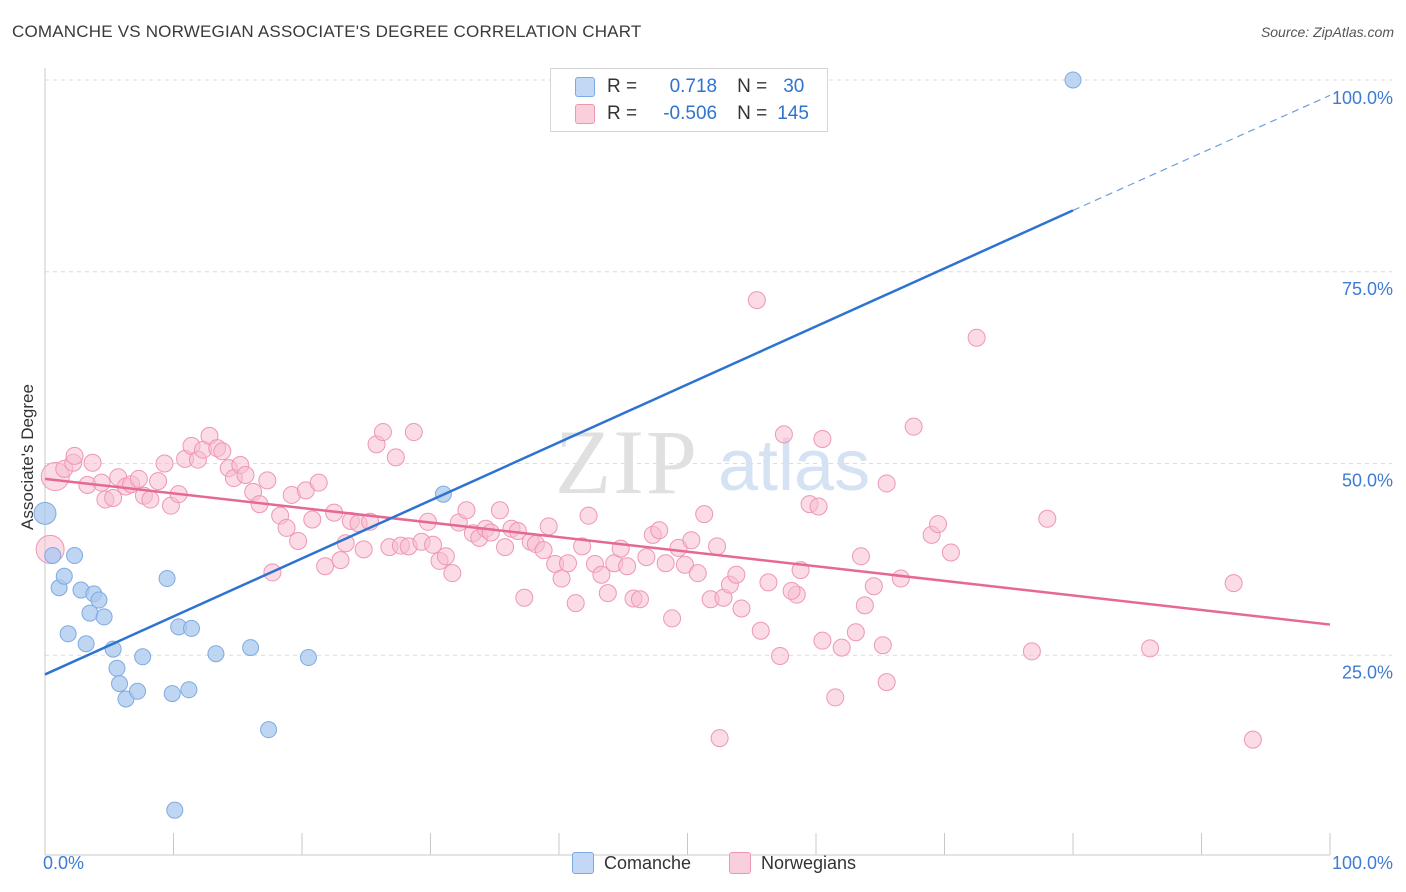  I want to click on correlation-legend: R = 0.718 N = 30 R = -0.506 N = 145, so click(689, 100).